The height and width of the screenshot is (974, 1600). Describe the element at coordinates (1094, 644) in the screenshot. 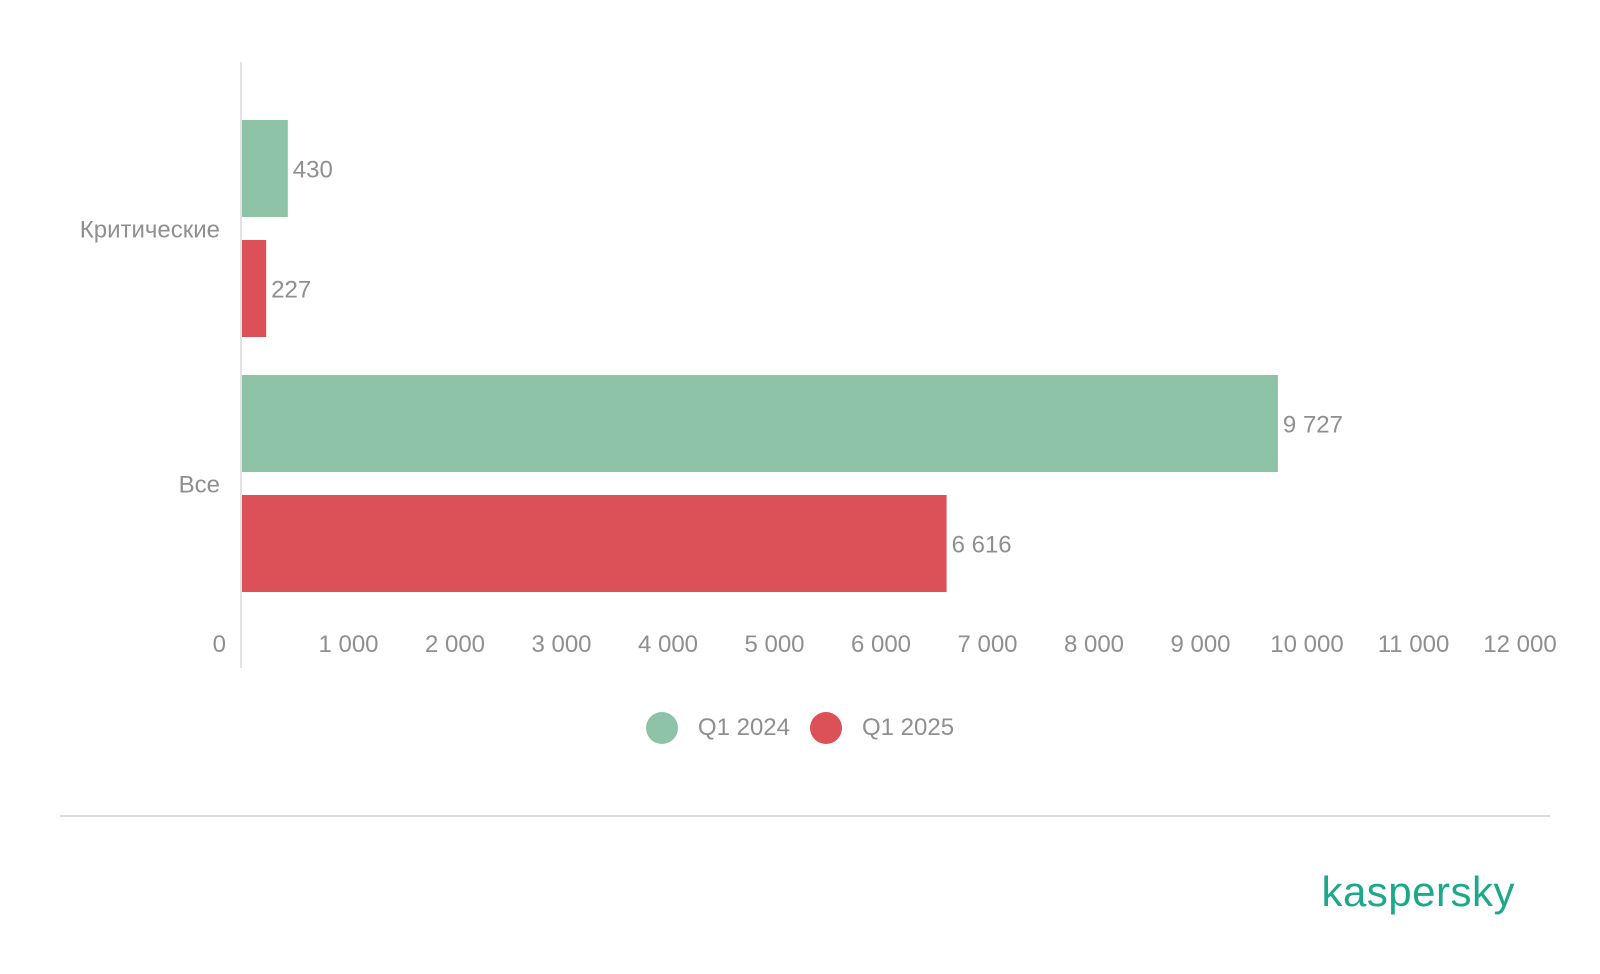

I see `x-tick-label-8: 8 000` at that location.